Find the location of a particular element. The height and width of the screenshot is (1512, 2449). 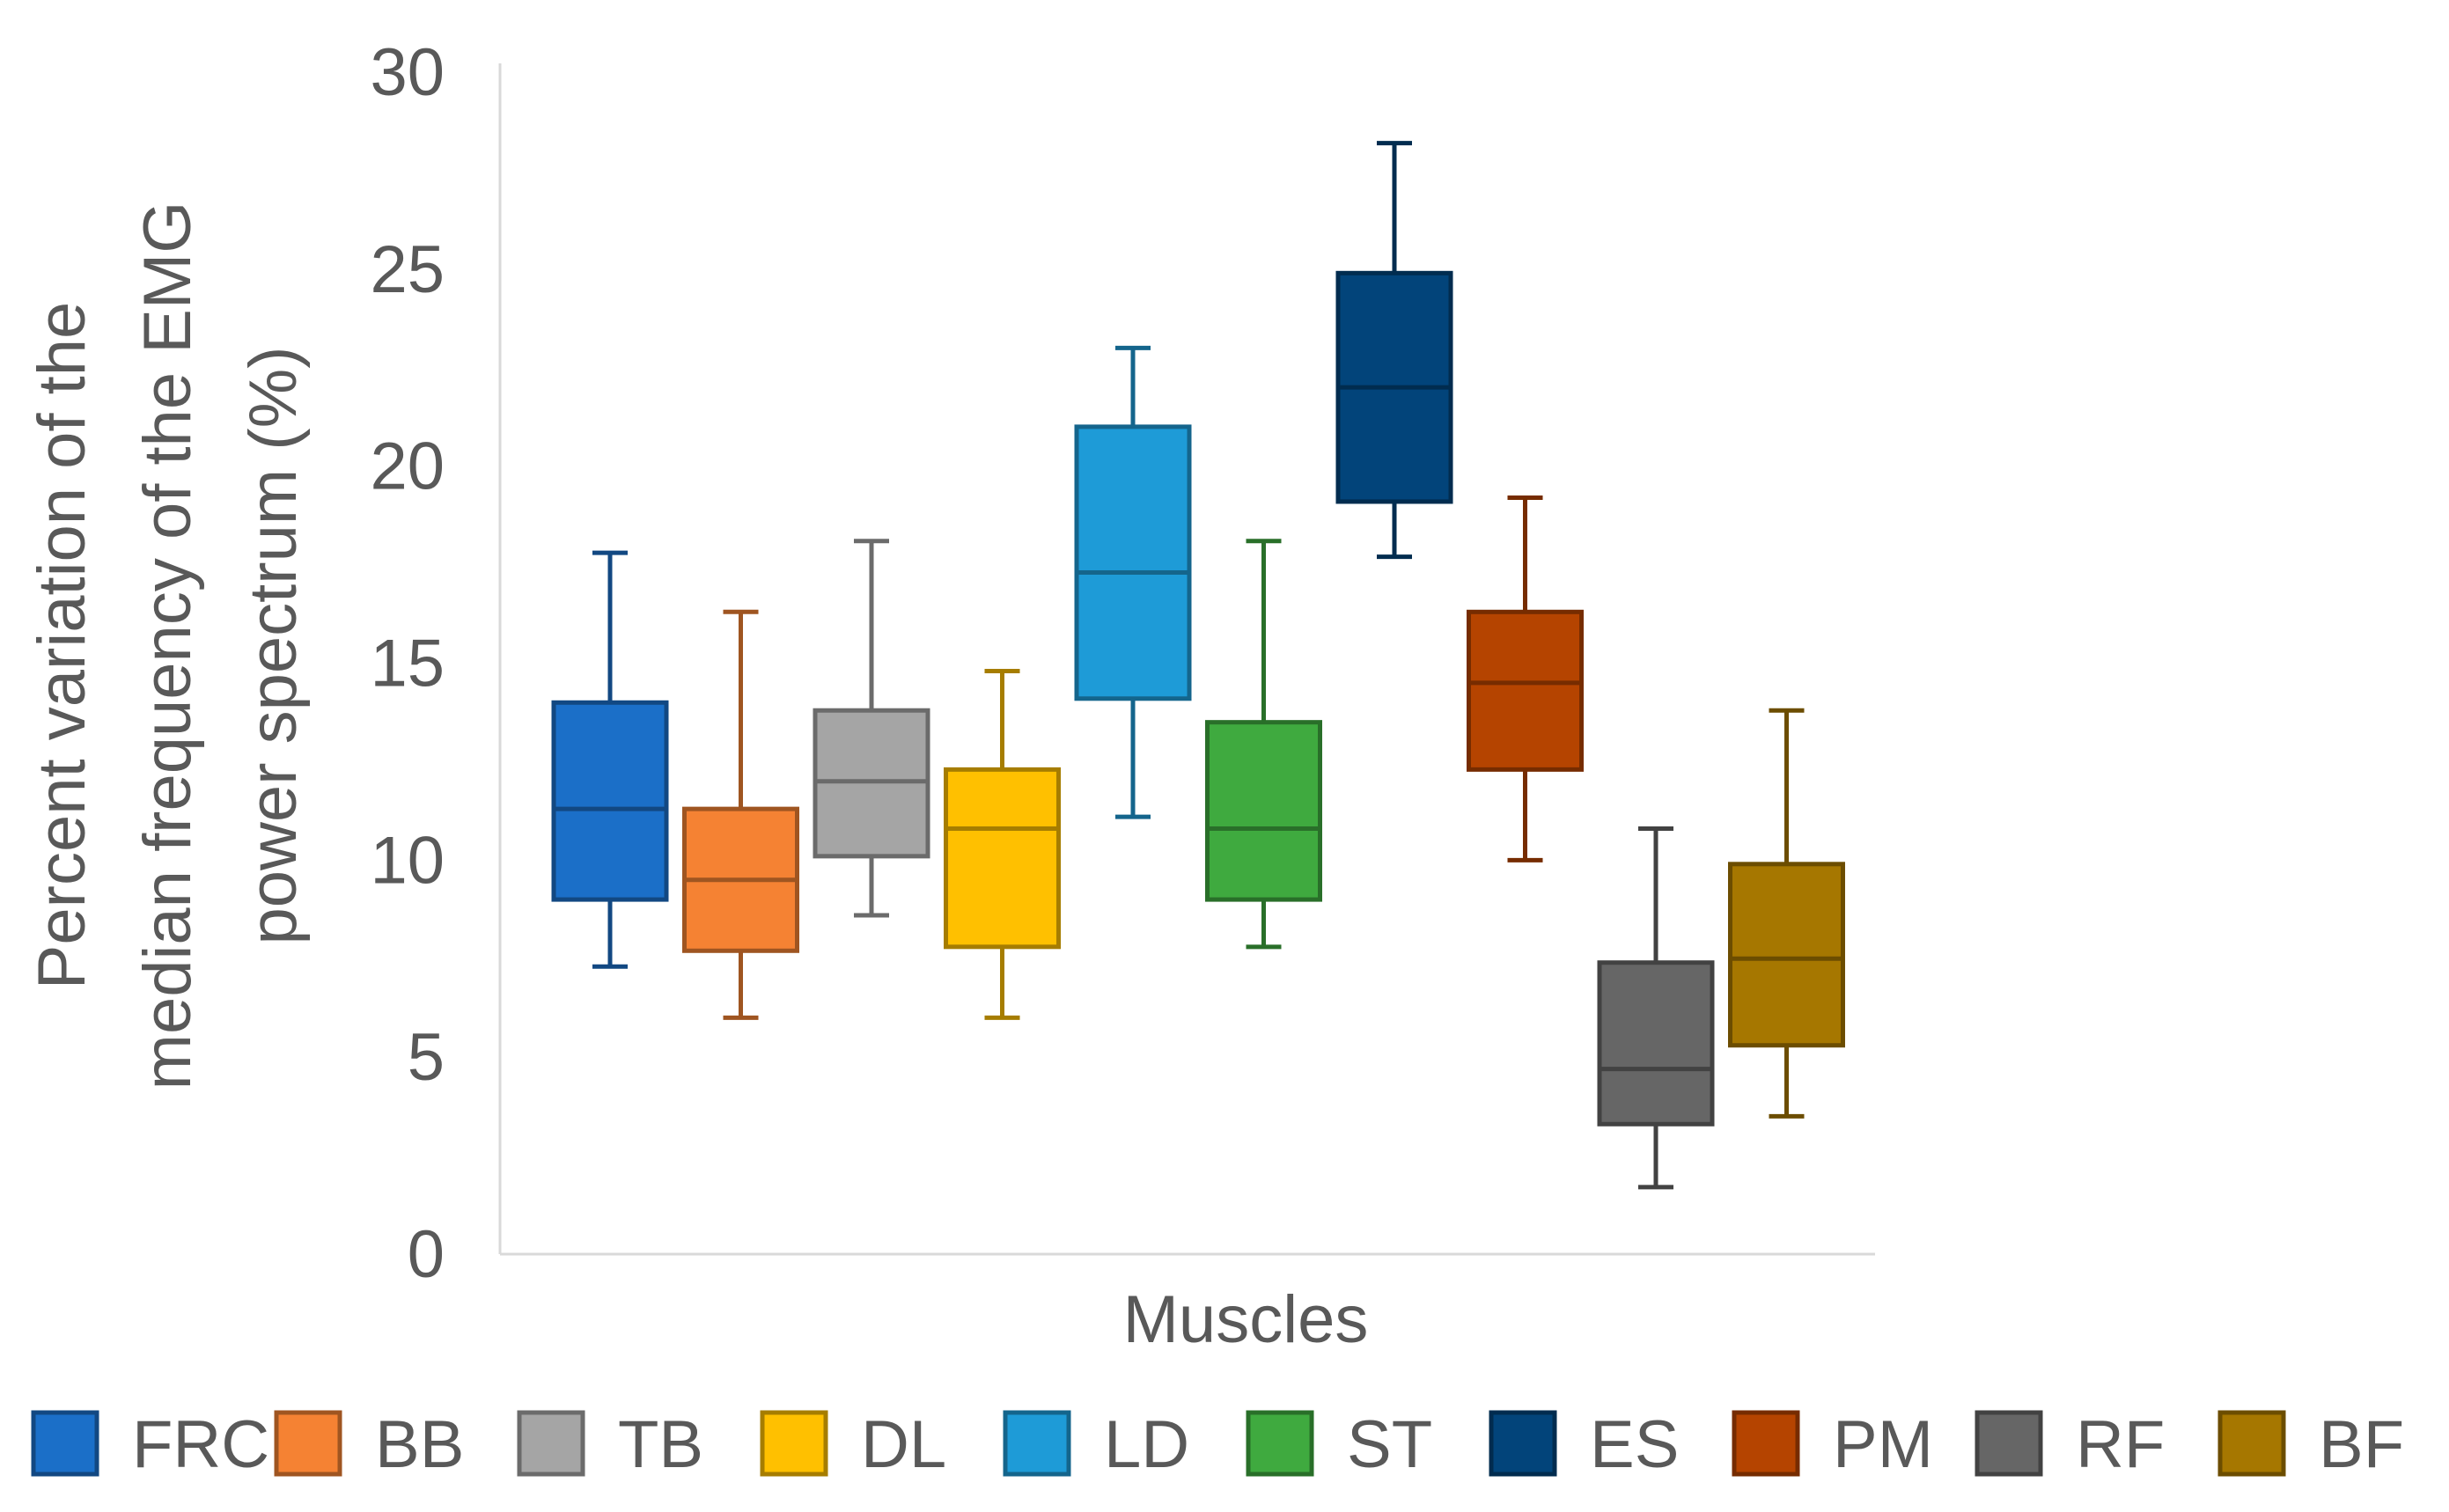

y-axis-ticks: 0 5 10 15 20 25 30 is located at coordinates (407, 663).